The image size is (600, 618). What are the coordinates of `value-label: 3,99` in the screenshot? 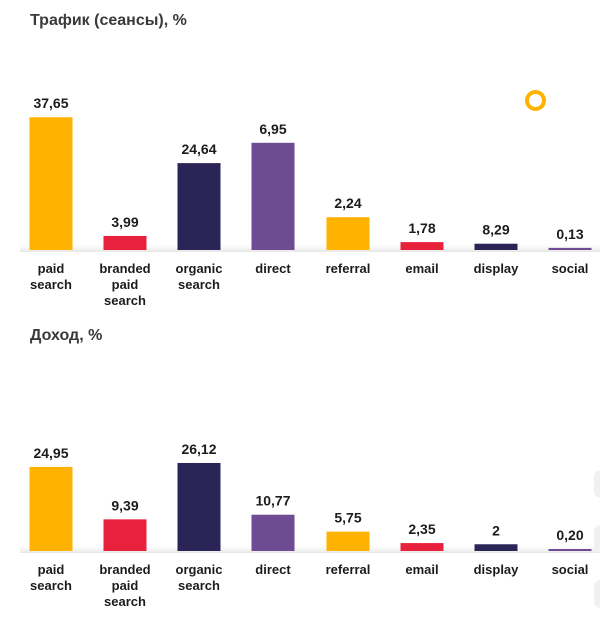 It's located at (124, 222).